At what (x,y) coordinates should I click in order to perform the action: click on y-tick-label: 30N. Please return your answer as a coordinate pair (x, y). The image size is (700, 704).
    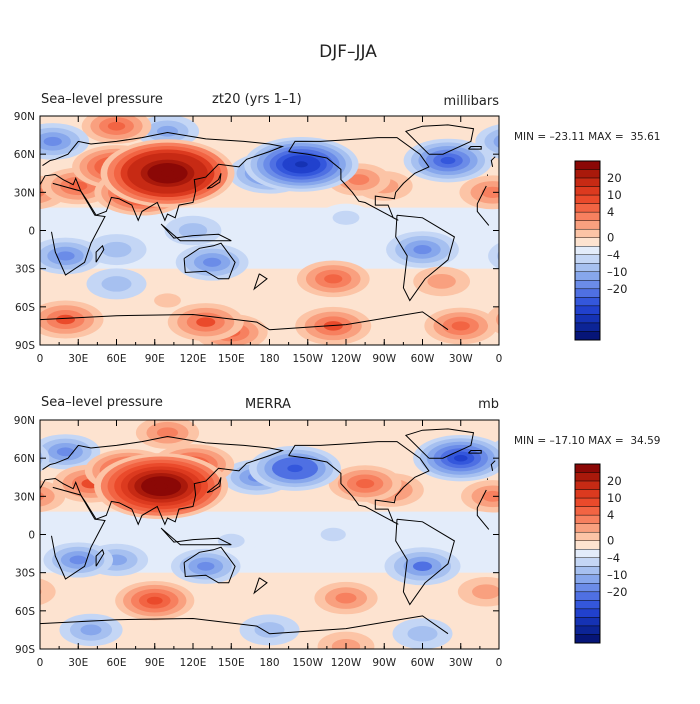
    Looking at the image, I should click on (24, 193).